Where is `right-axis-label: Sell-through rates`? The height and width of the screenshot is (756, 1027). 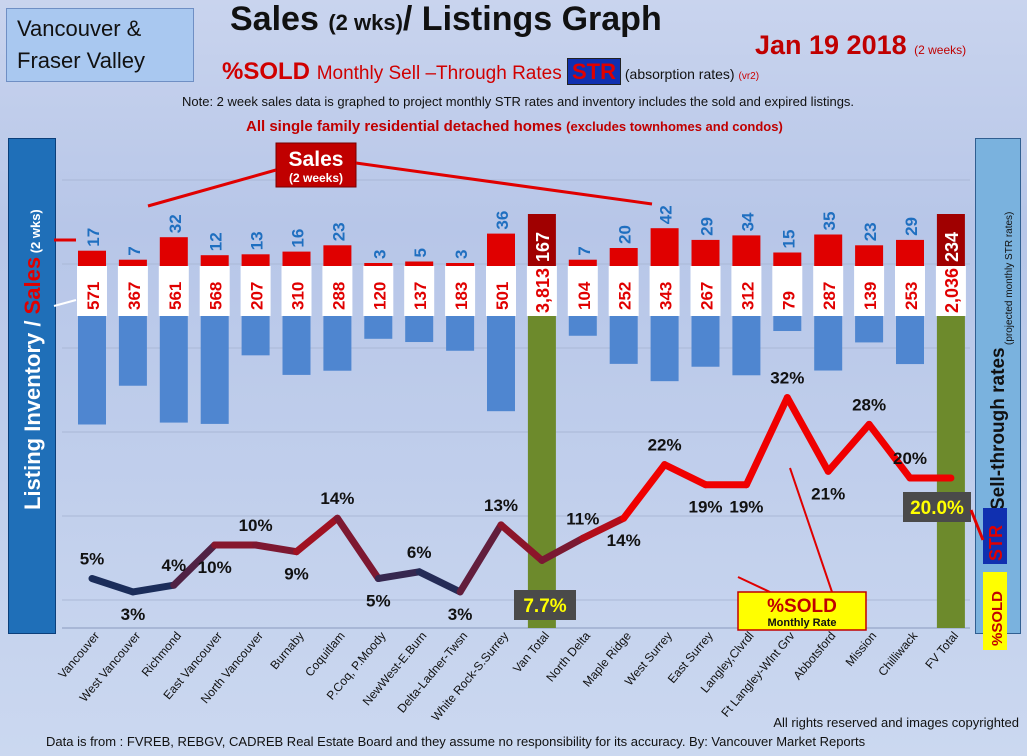
right-axis-label: Sell-through rates is located at coordinates (998, 428).